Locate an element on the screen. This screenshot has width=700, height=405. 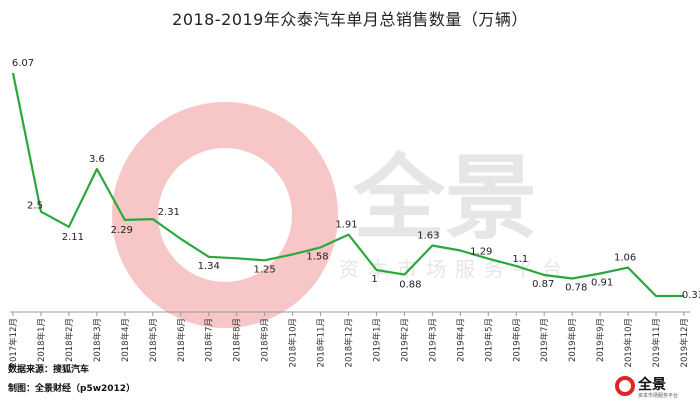
x-tick-label: 2019年1月 is located at coordinates (376, 340).